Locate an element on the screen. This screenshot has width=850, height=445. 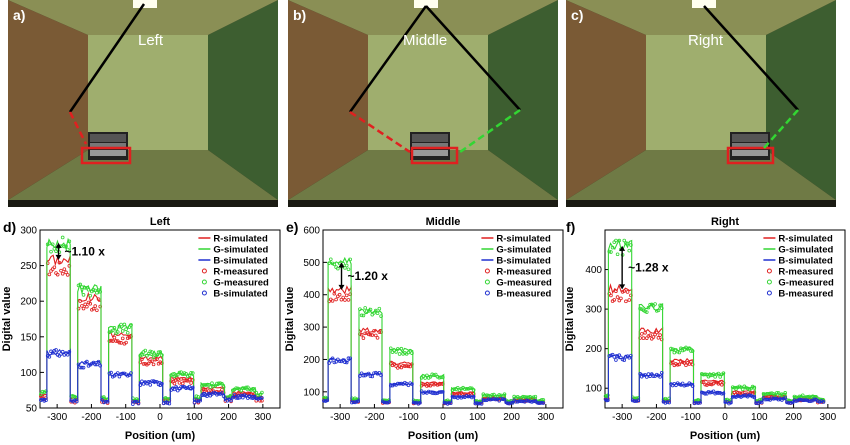
ray-reflected is located at coordinates (78, 128).